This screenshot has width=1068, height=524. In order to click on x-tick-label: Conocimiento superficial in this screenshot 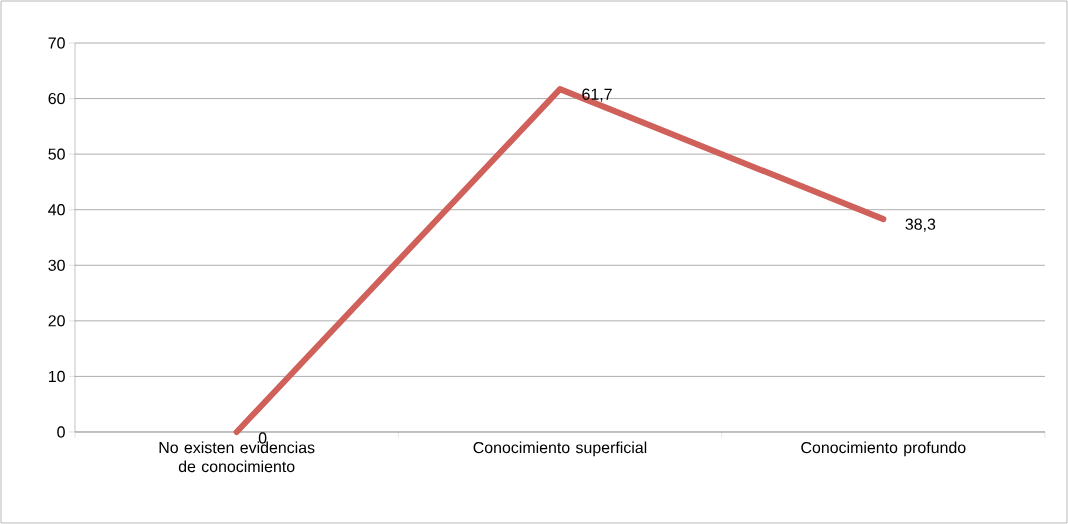, I will do `click(560, 449)`.